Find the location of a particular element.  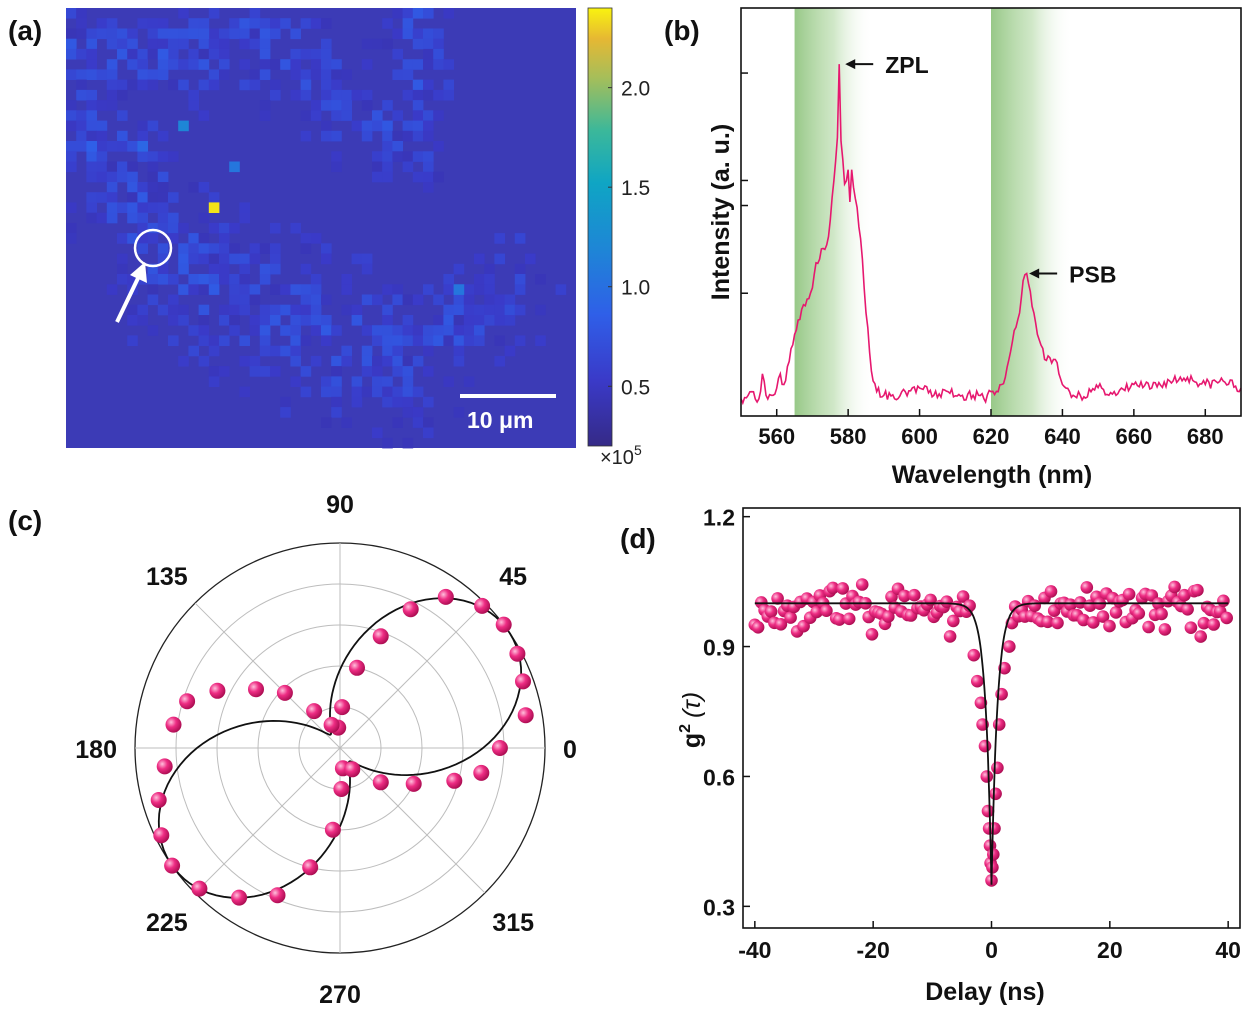

polar-angle-label: 270 is located at coordinates (340, 995).